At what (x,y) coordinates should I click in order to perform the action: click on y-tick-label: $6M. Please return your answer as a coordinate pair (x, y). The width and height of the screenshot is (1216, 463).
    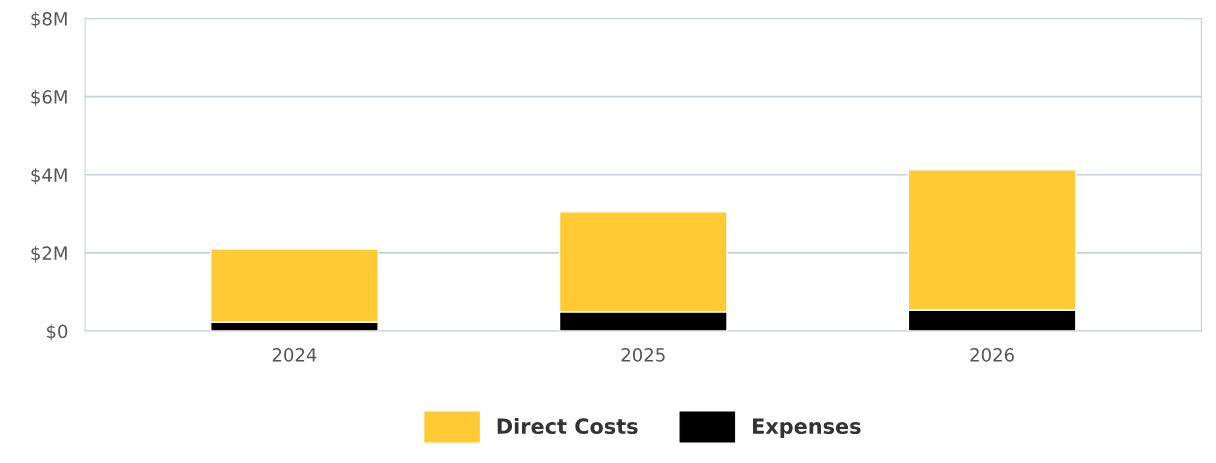
    Looking at the image, I should click on (49, 98).